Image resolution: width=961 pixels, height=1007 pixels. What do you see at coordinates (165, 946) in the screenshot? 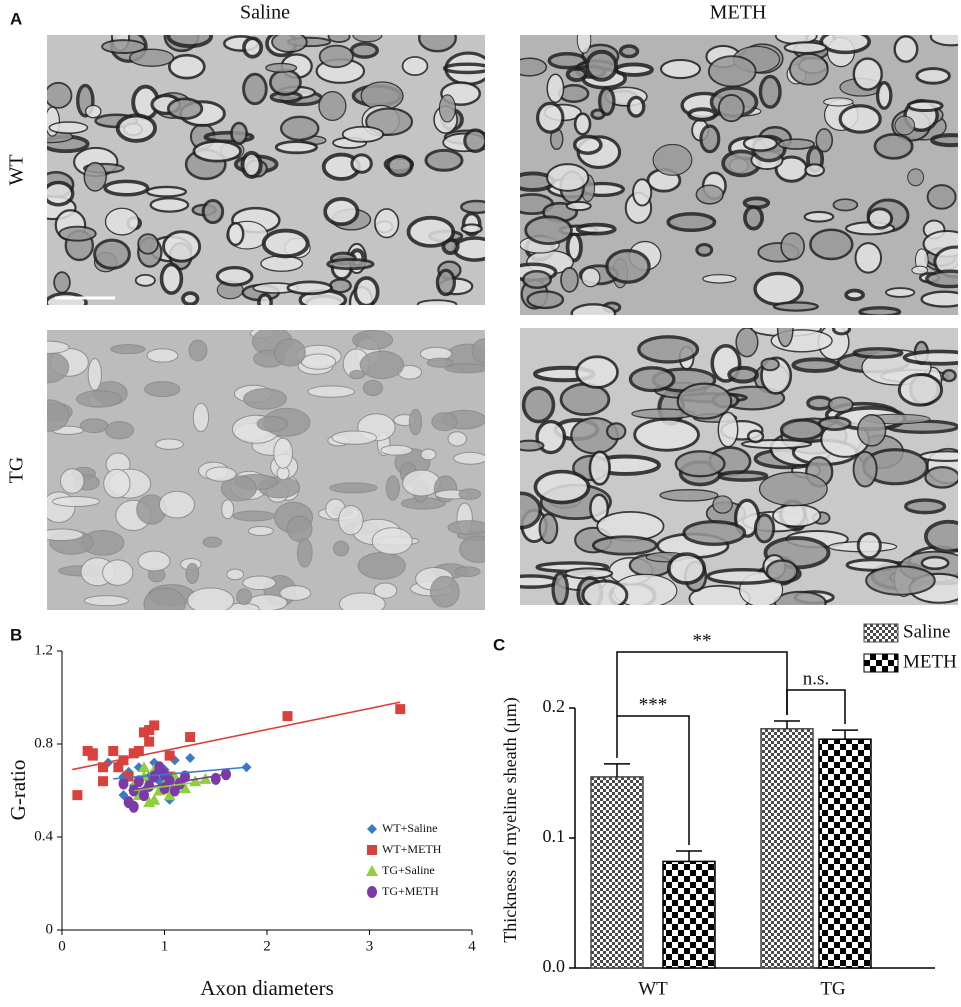
I see `x-tick-label: 1` at bounding box center [165, 946].